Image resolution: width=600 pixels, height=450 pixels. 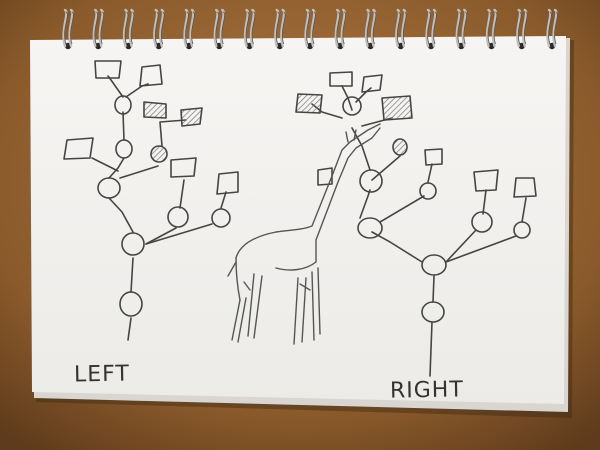 What do you see at coordinates (304, 234) in the screenshot?
I see `giraffe-sketch` at bounding box center [304, 234].